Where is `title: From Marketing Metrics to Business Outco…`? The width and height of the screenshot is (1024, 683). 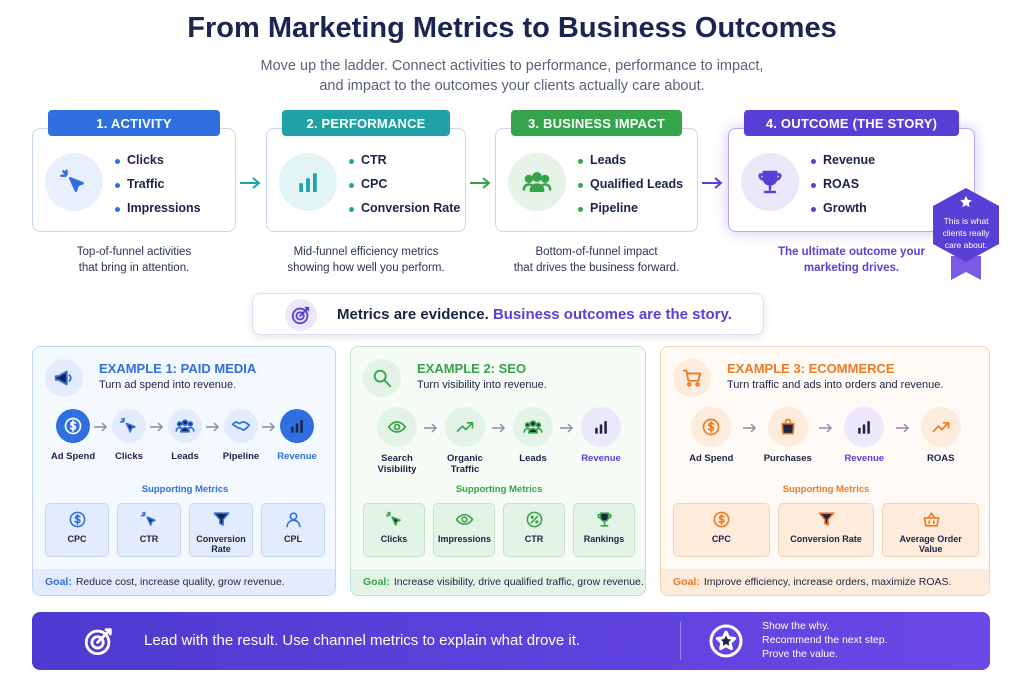 title: From Marketing Metrics to Business Outco… is located at coordinates (512, 28).